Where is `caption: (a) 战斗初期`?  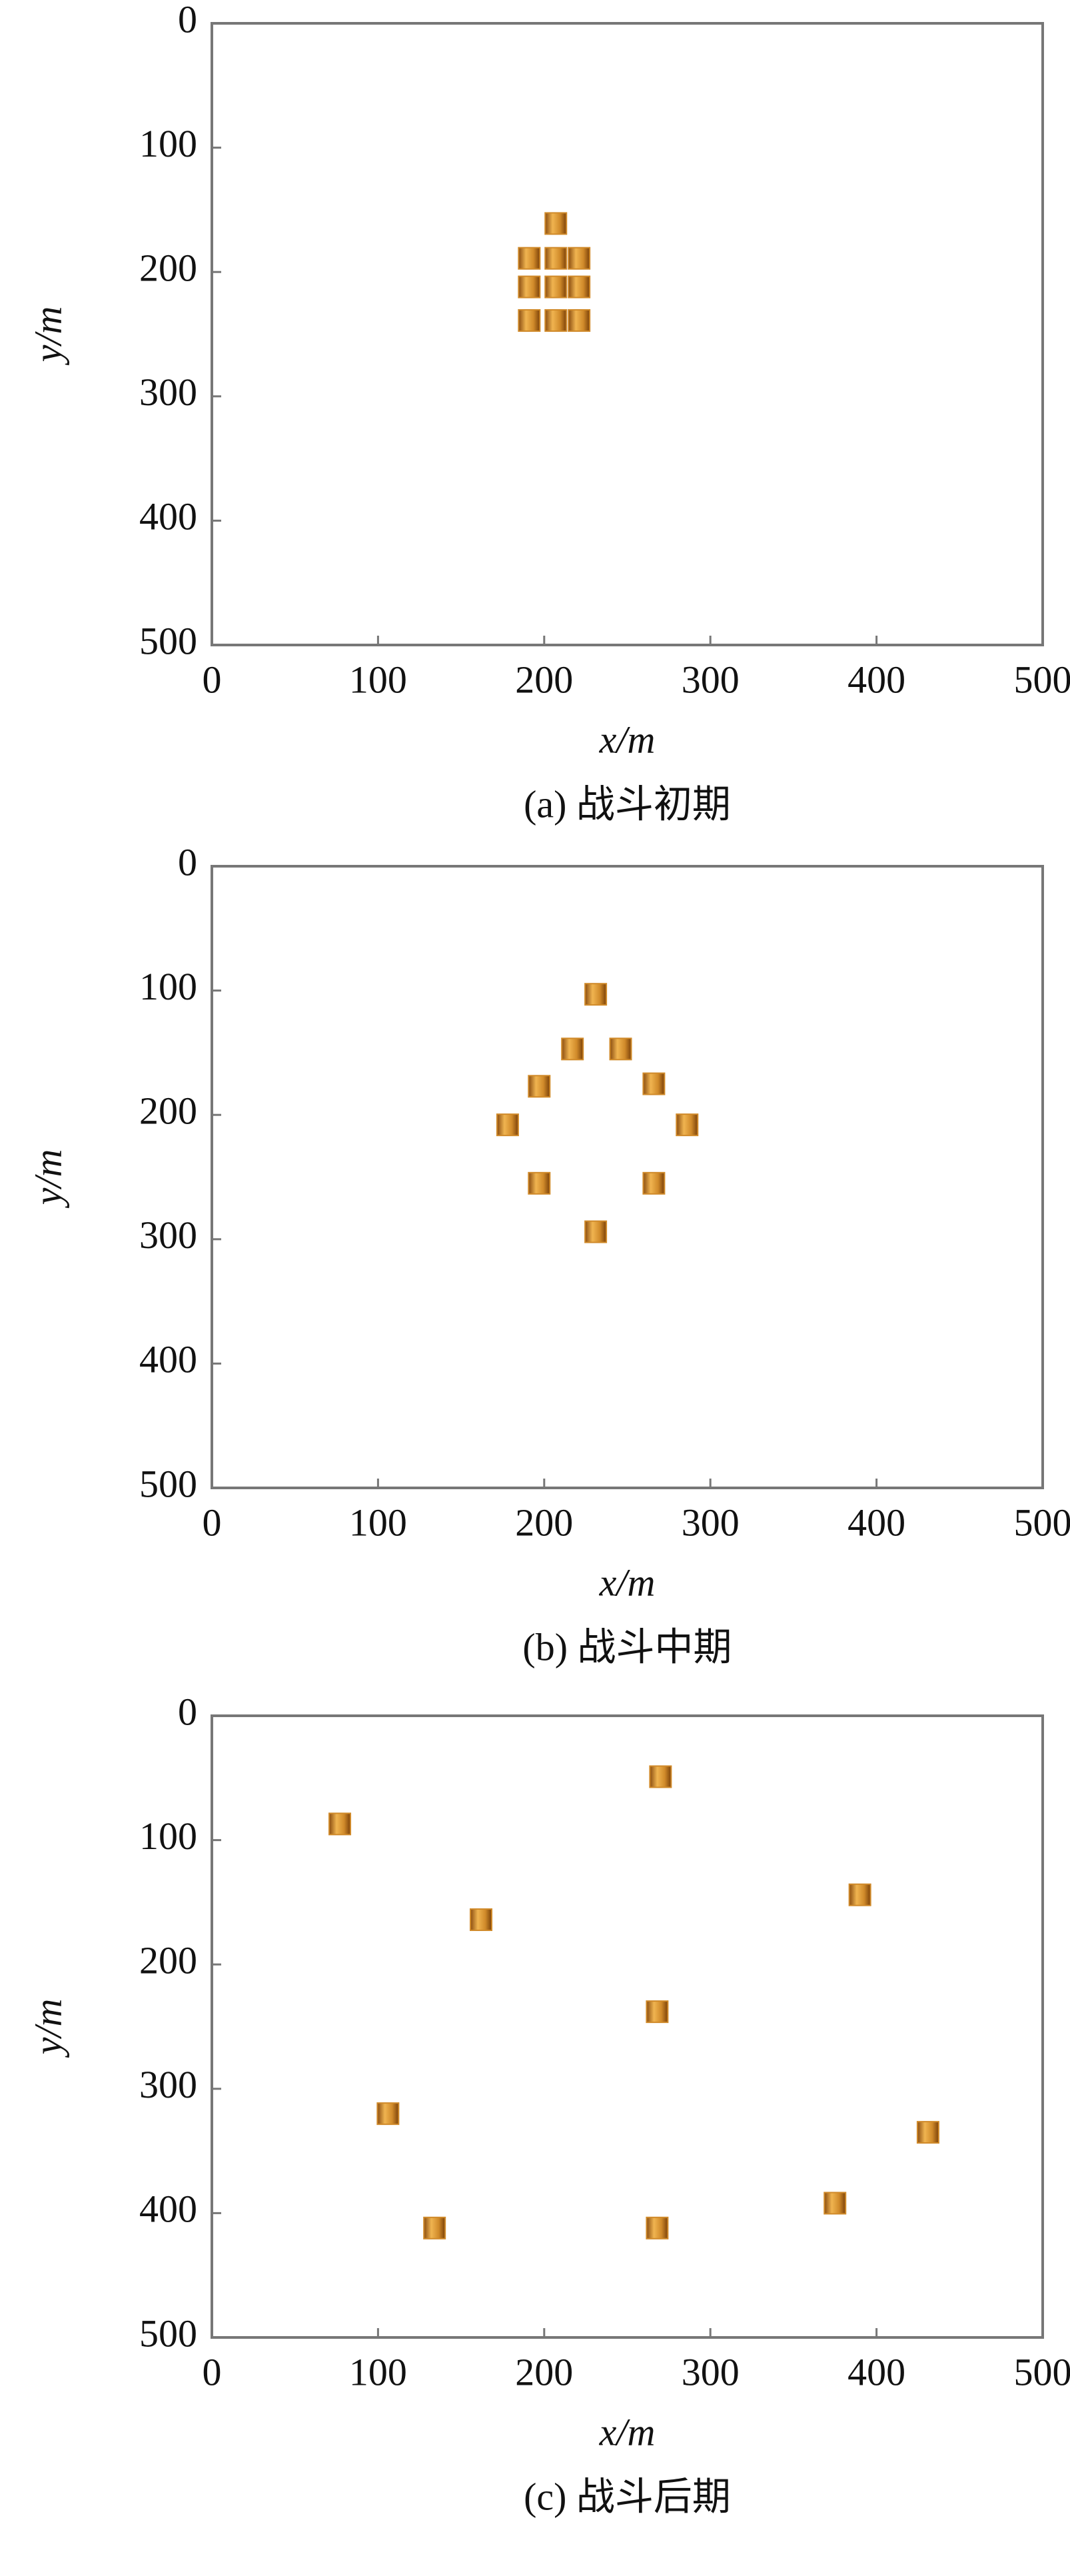
caption: (a) 战斗初期 is located at coordinates (627, 804).